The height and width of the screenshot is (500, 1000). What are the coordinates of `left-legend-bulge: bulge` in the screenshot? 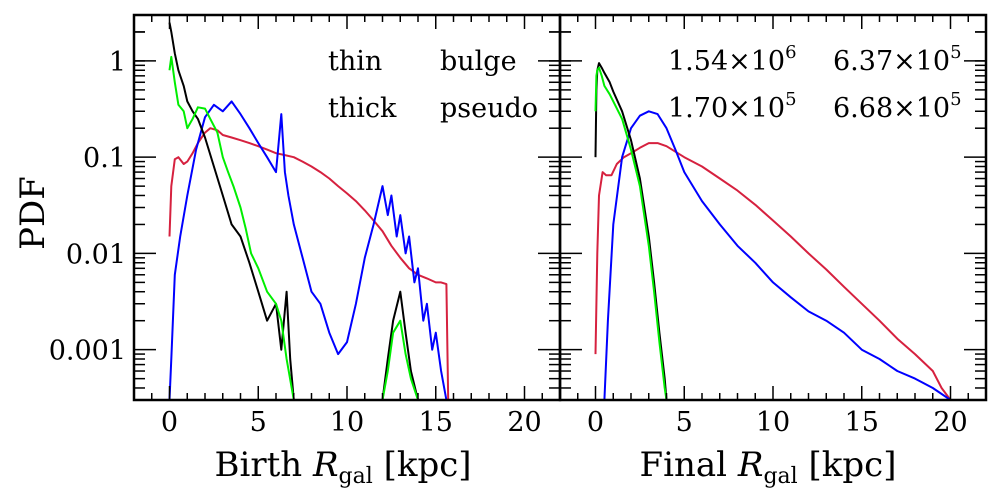 It's located at (478, 61).